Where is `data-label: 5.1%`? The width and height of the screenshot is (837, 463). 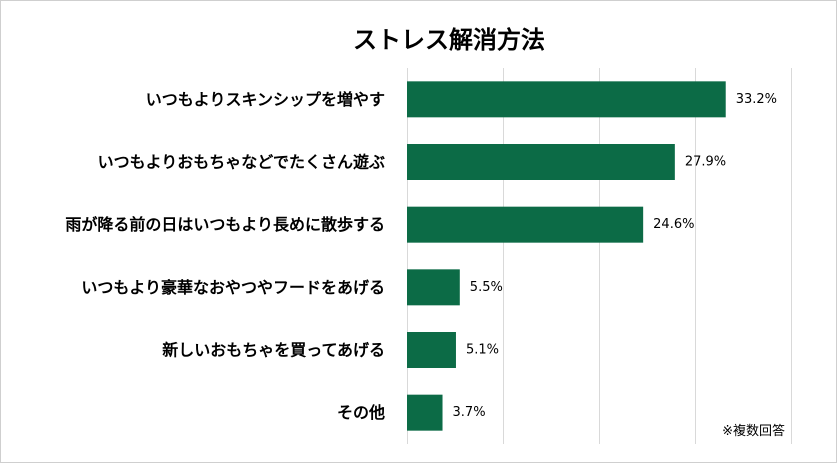 data-label: 5.1% is located at coordinates (482, 350).